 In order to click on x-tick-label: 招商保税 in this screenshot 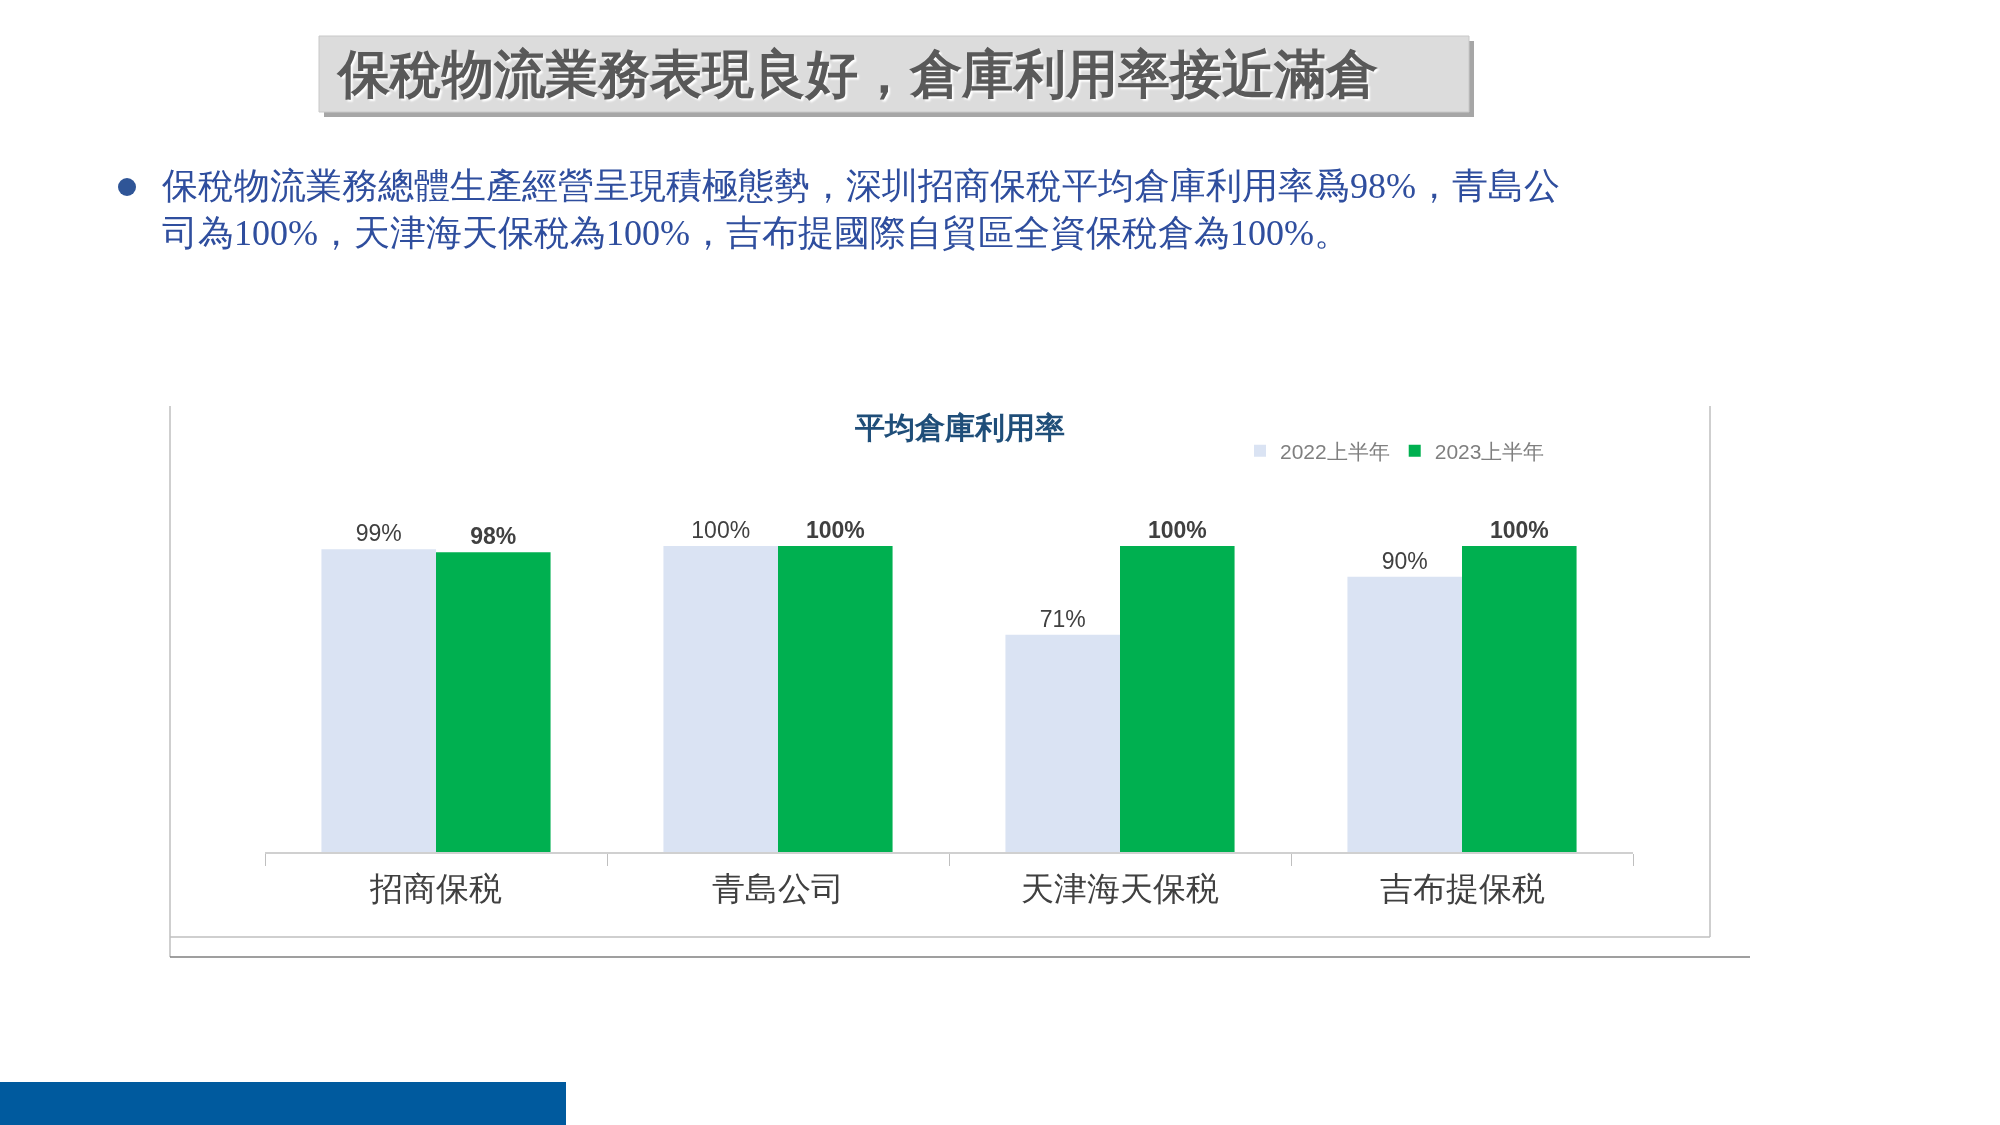, I will do `click(435, 888)`.